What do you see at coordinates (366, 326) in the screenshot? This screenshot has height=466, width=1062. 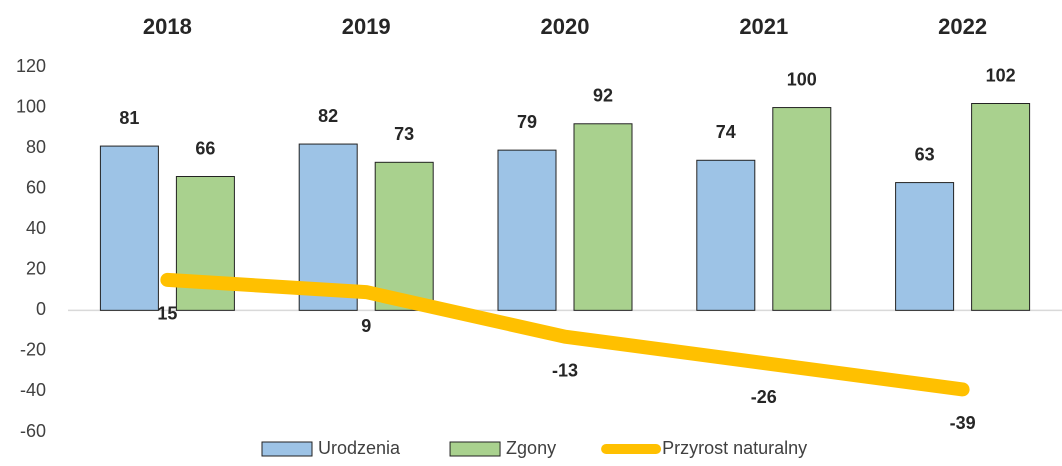 I see `data-label: 9` at bounding box center [366, 326].